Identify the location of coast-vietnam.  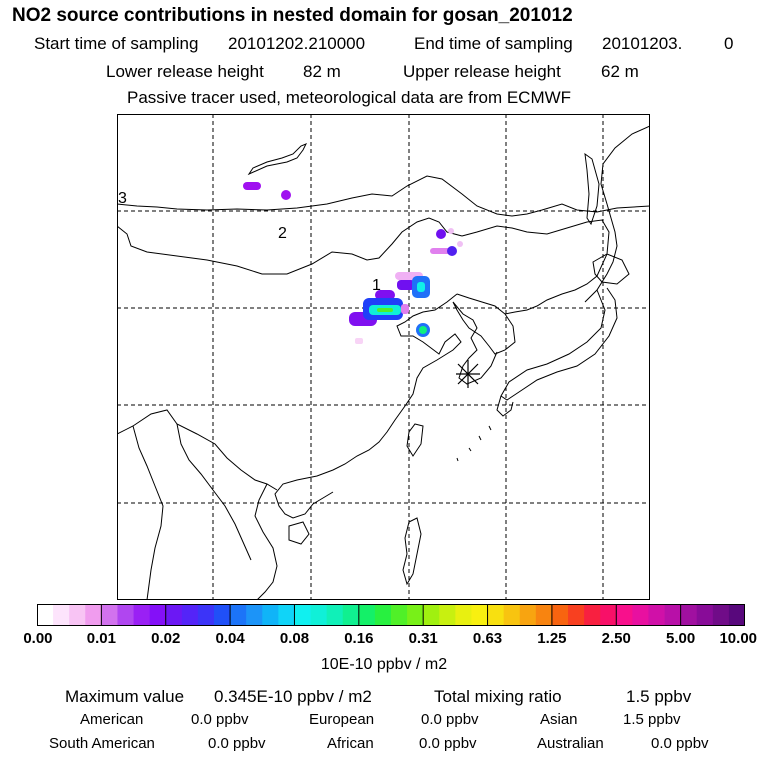
(266, 541).